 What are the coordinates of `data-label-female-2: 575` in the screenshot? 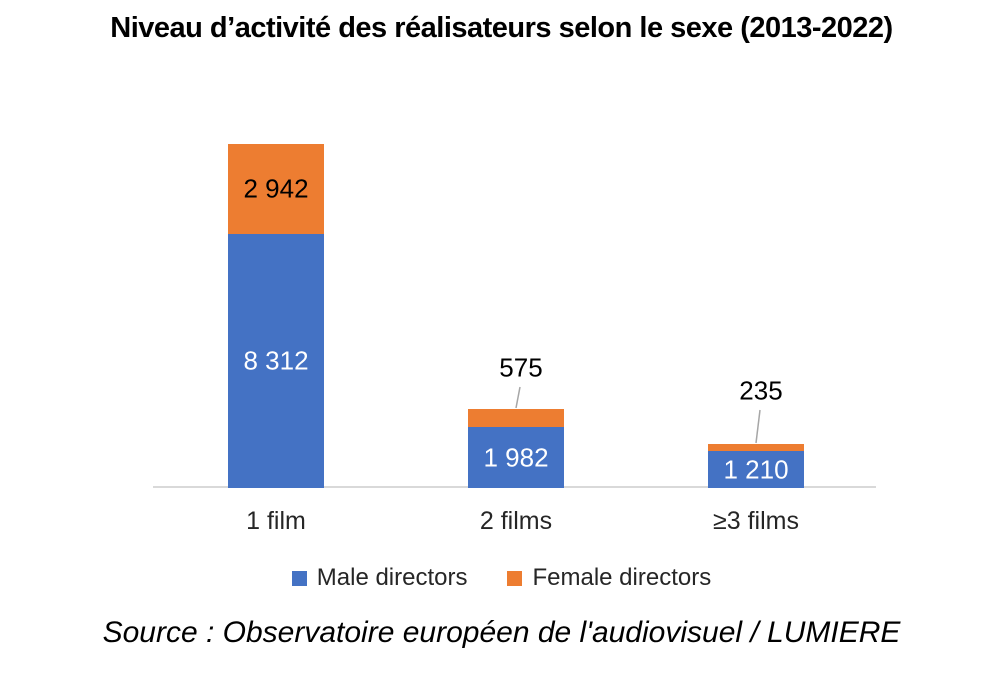 It's located at (521, 367).